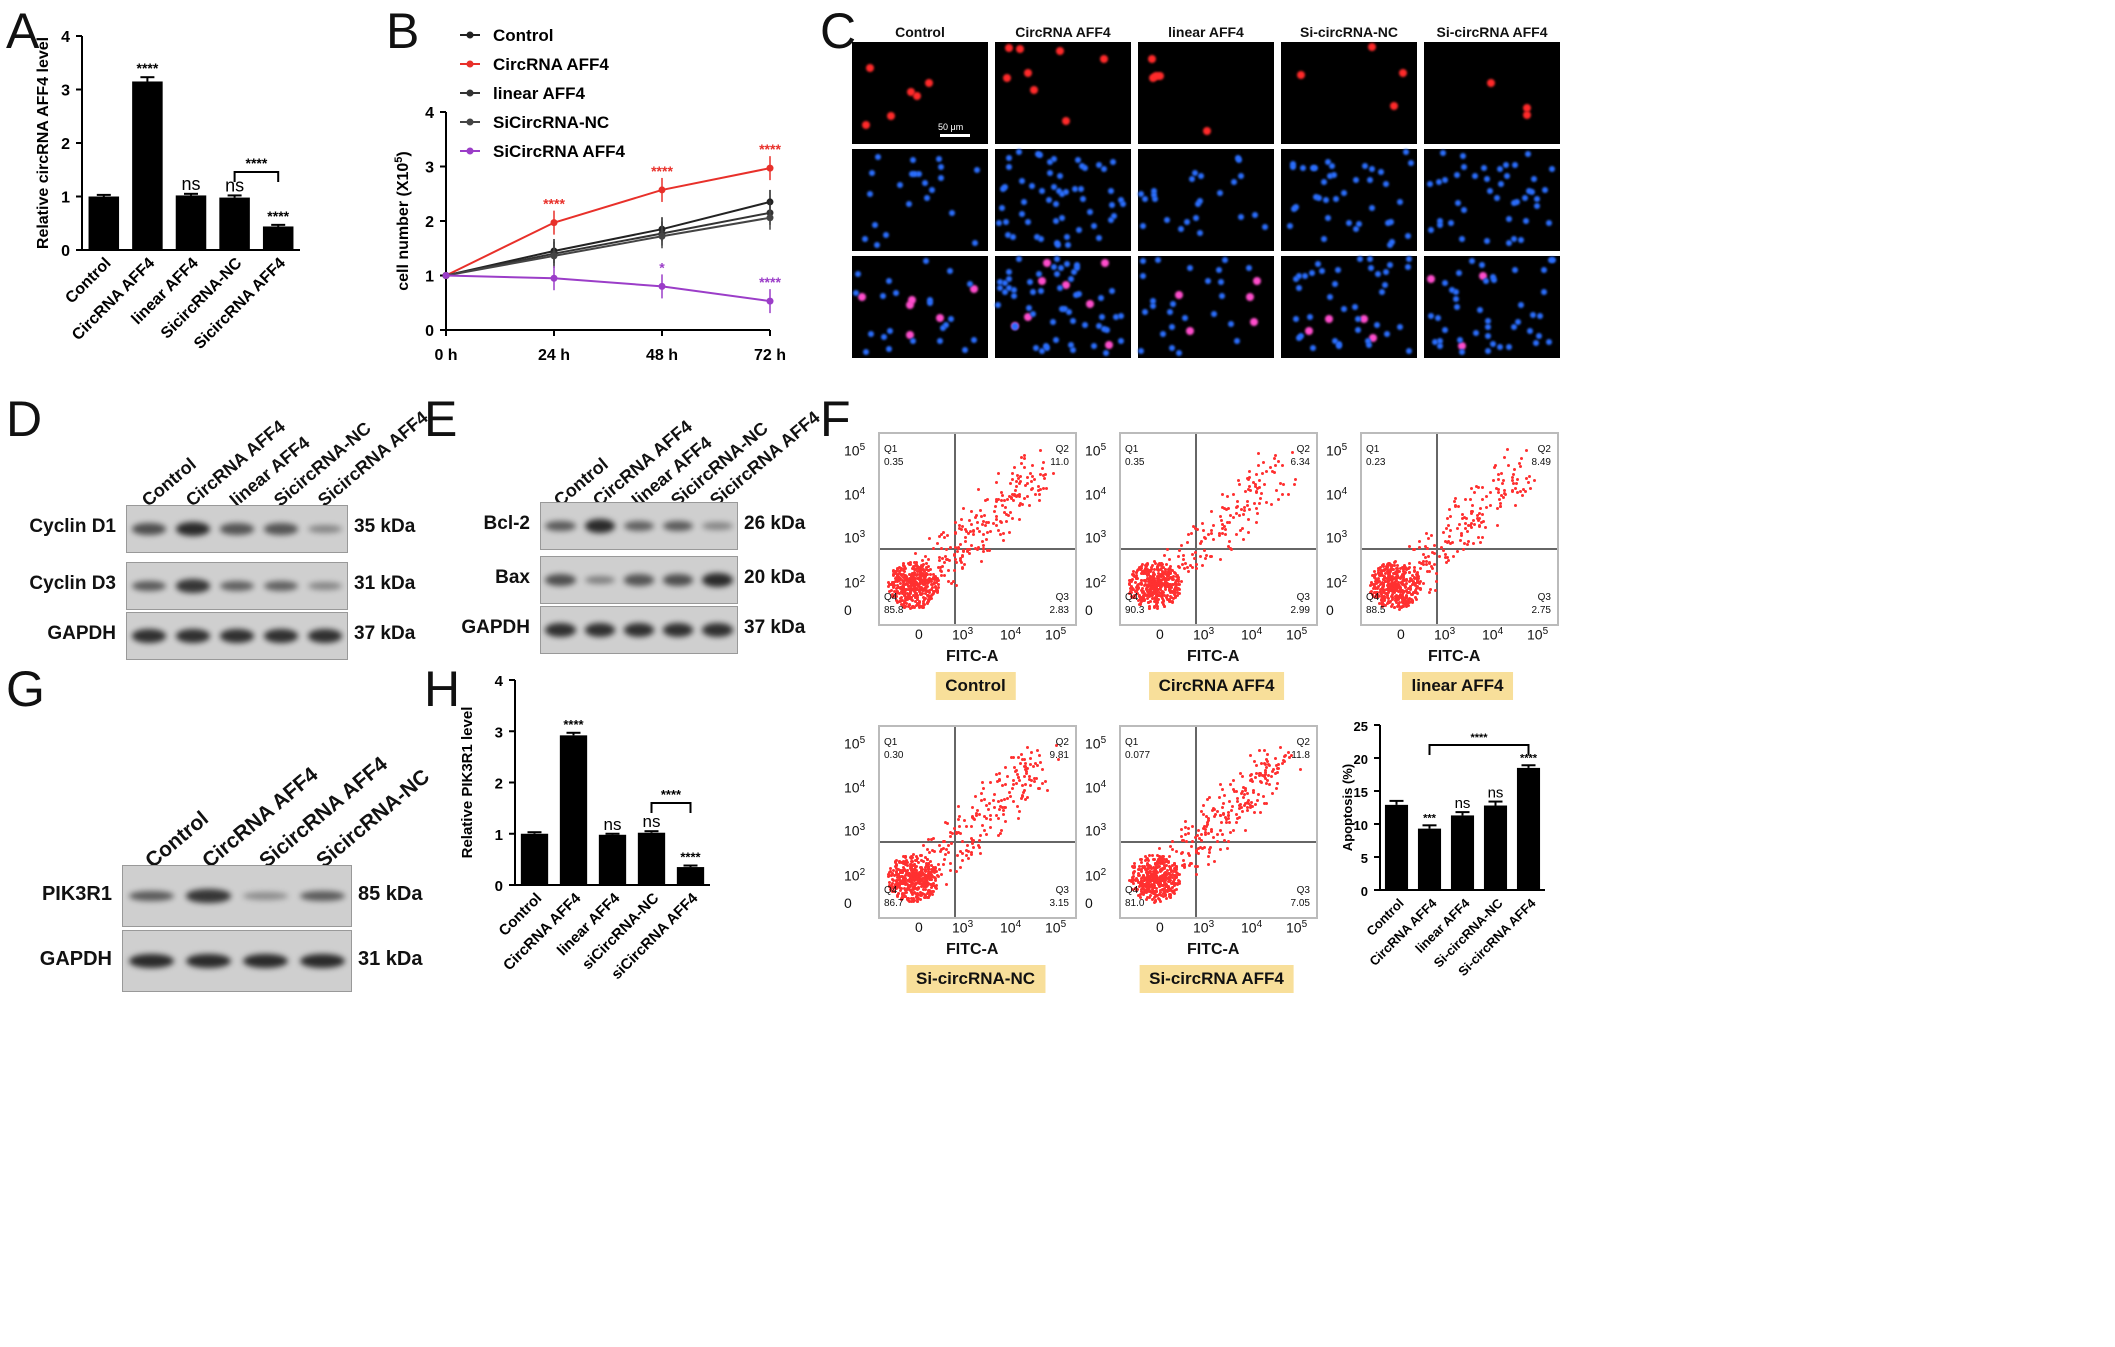 The height and width of the screenshot is (1347, 2115). What do you see at coordinates (690, 857) in the screenshot?
I see `significance-label: ****` at bounding box center [690, 857].